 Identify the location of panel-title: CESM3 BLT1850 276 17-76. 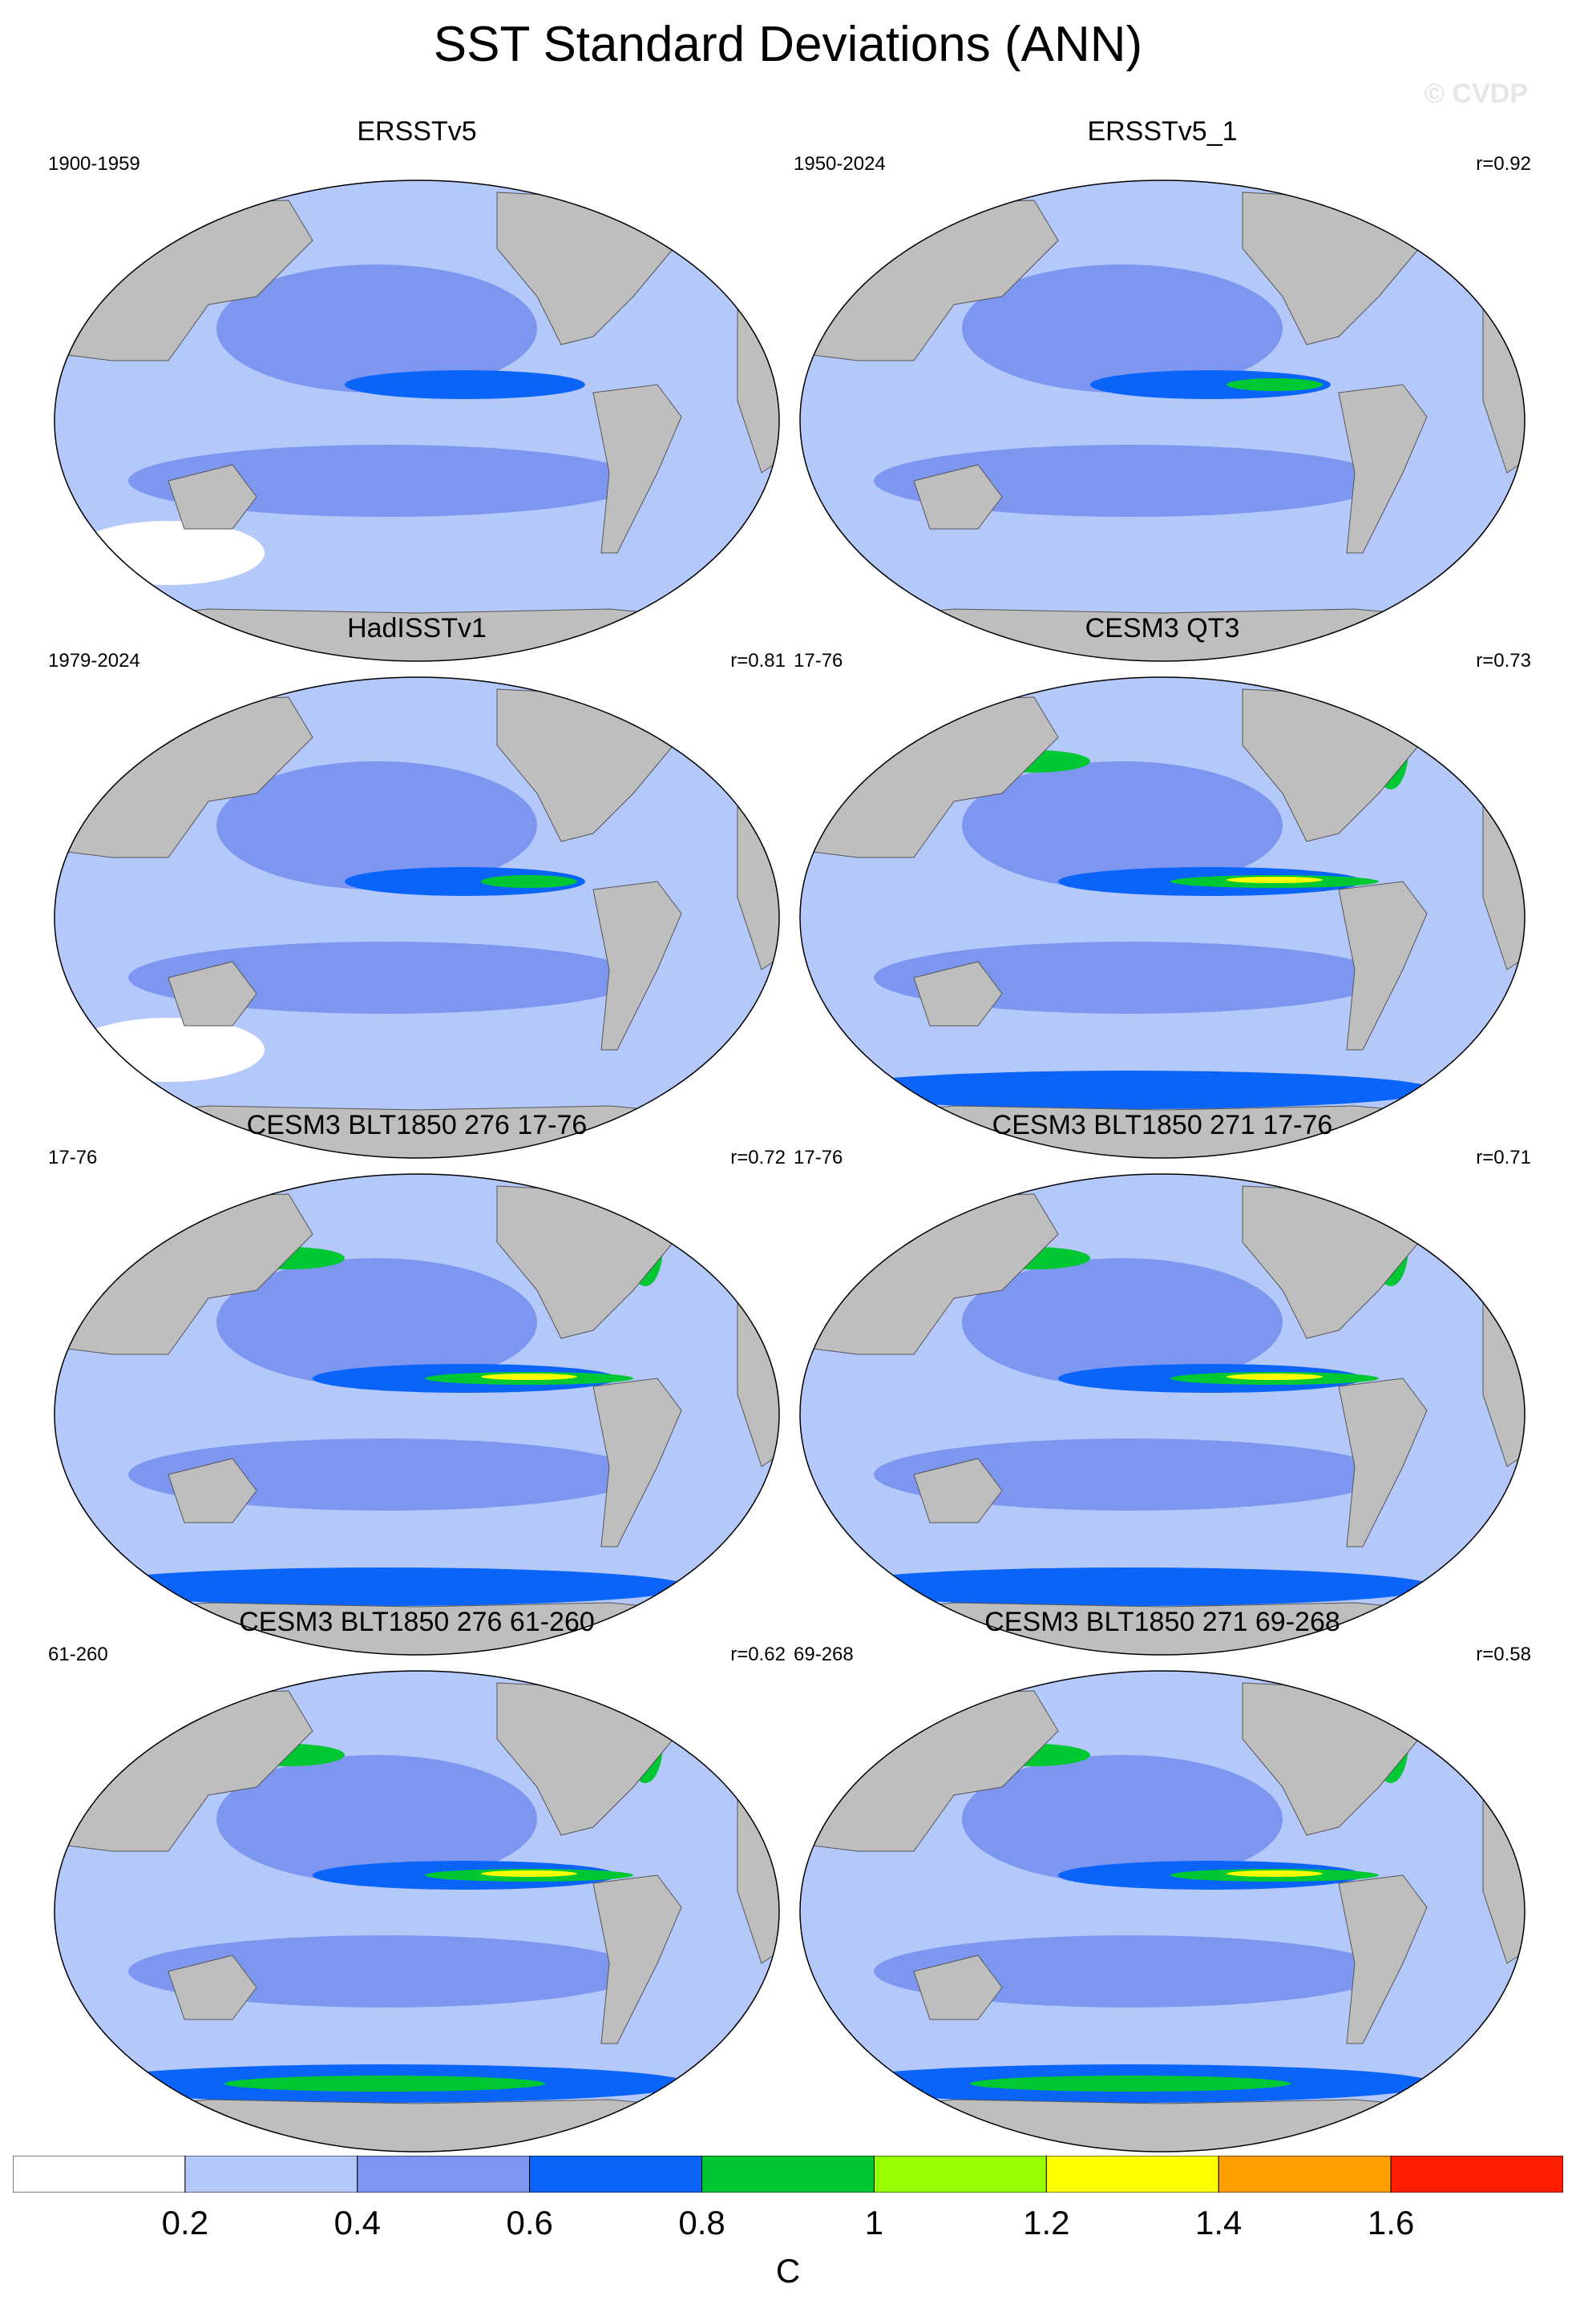
(417, 1125).